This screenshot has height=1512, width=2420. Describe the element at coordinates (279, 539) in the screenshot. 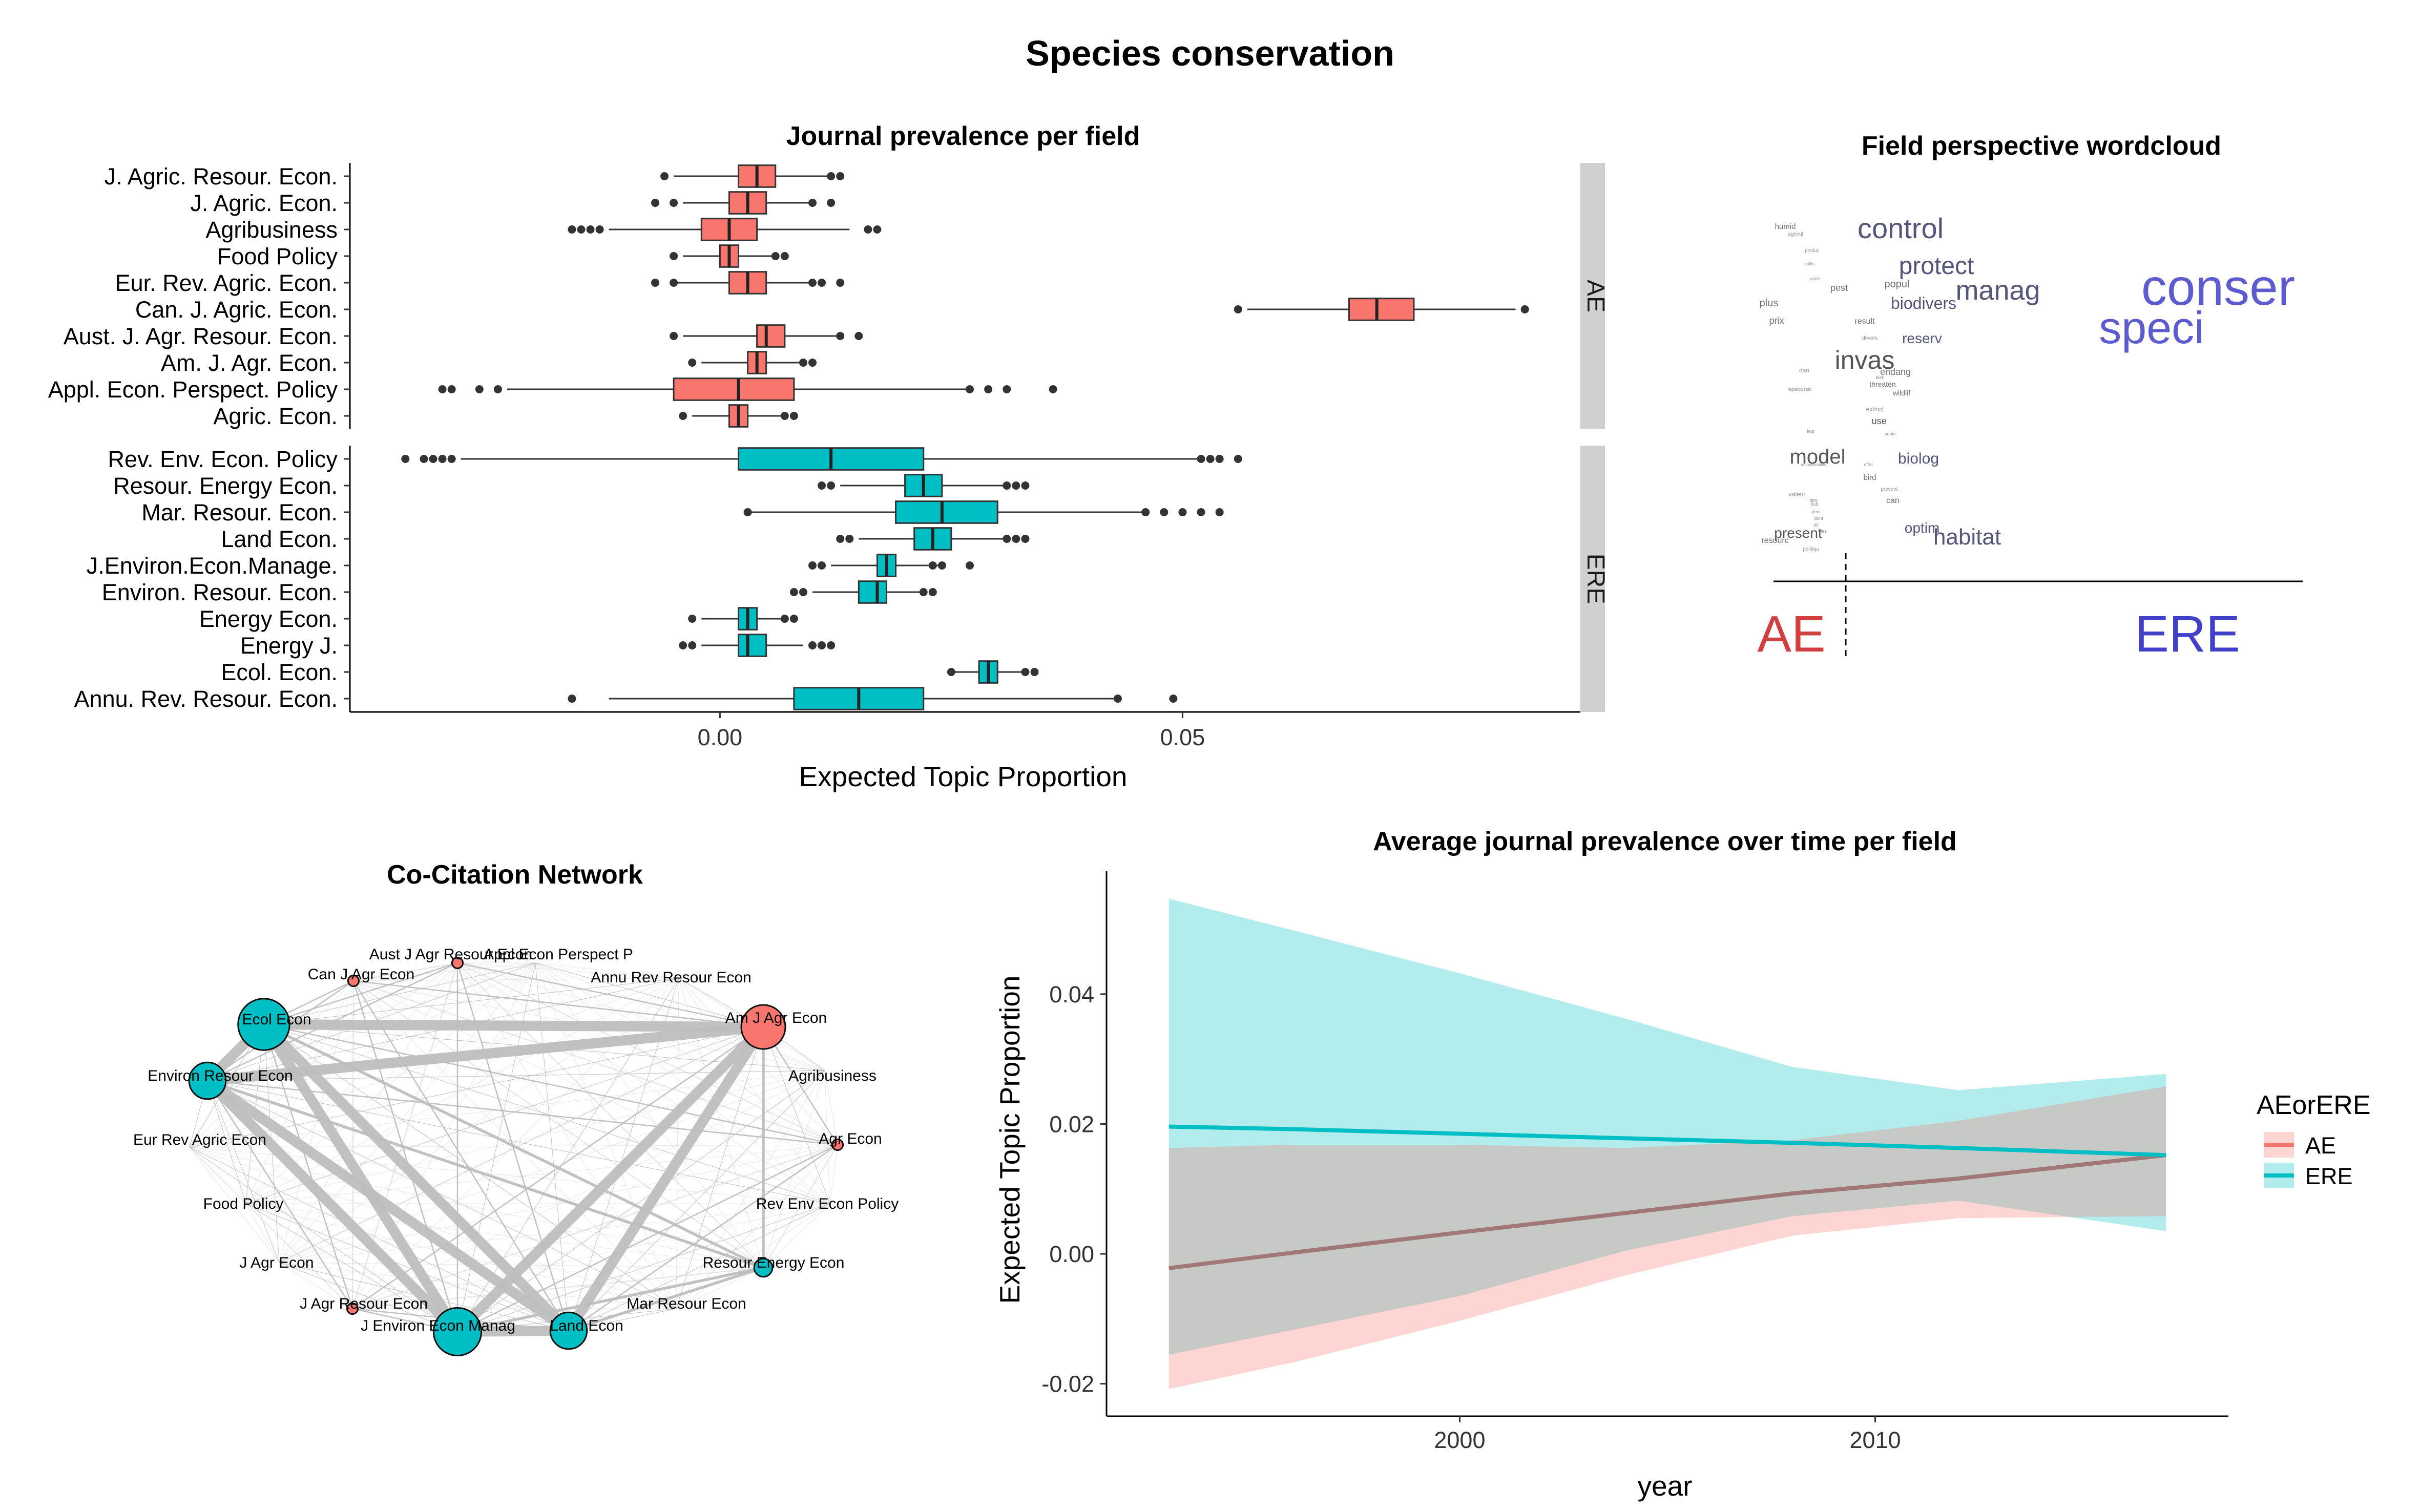

I see `boxplot-y-tick-label: Land Econ.` at that location.